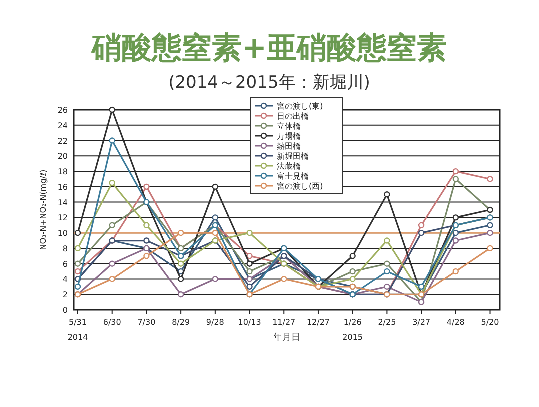 This screenshot has width=539, height=407. I want to click on x-tick-label: 12/27, so click(318, 322).